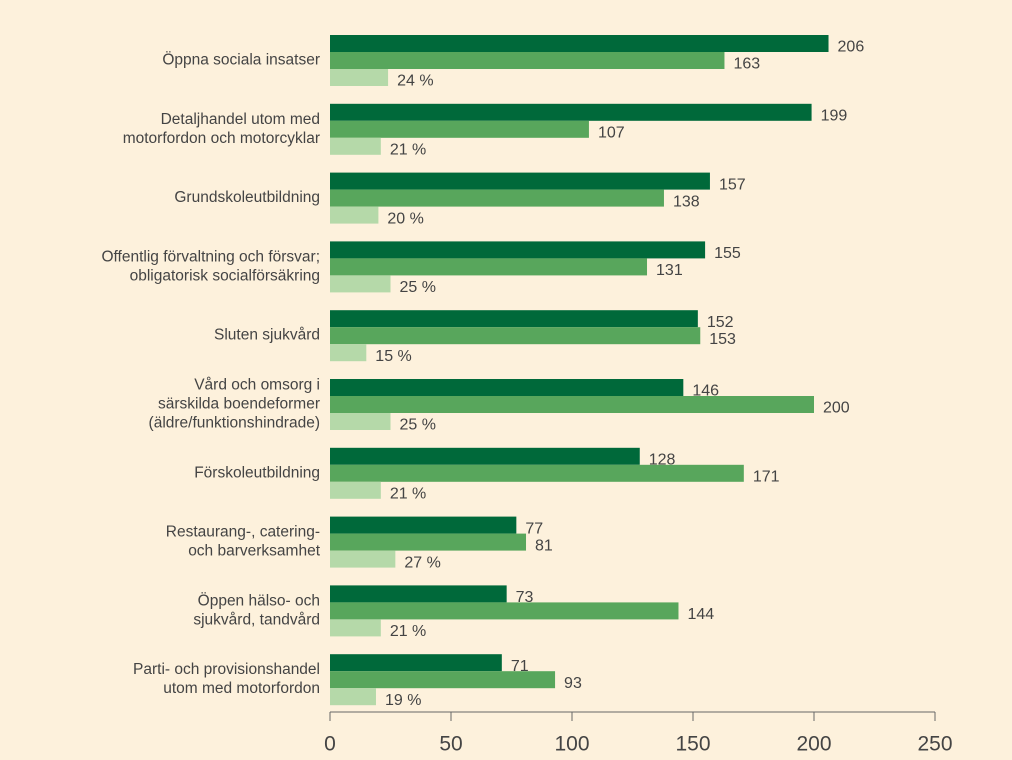  What do you see at coordinates (403, 700) in the screenshot?
I see `value-label: 19 %` at bounding box center [403, 700].